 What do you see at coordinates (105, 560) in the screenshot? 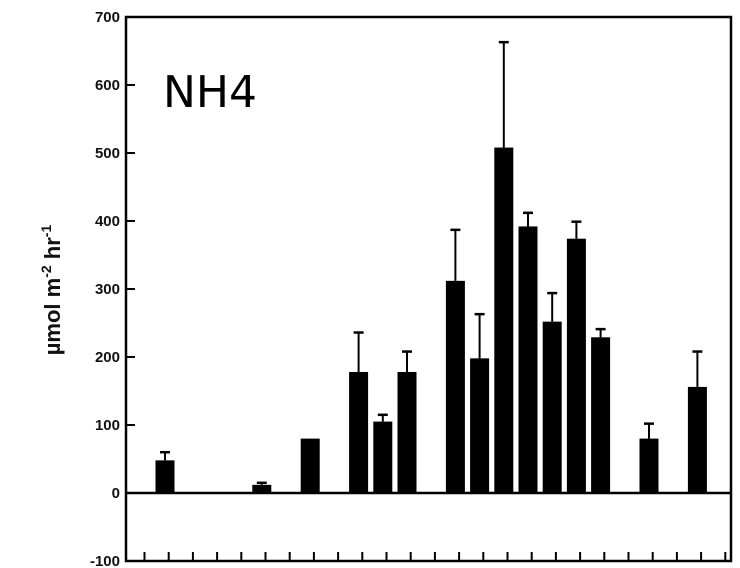
I see `y-tick-label-8: -100` at bounding box center [105, 560].